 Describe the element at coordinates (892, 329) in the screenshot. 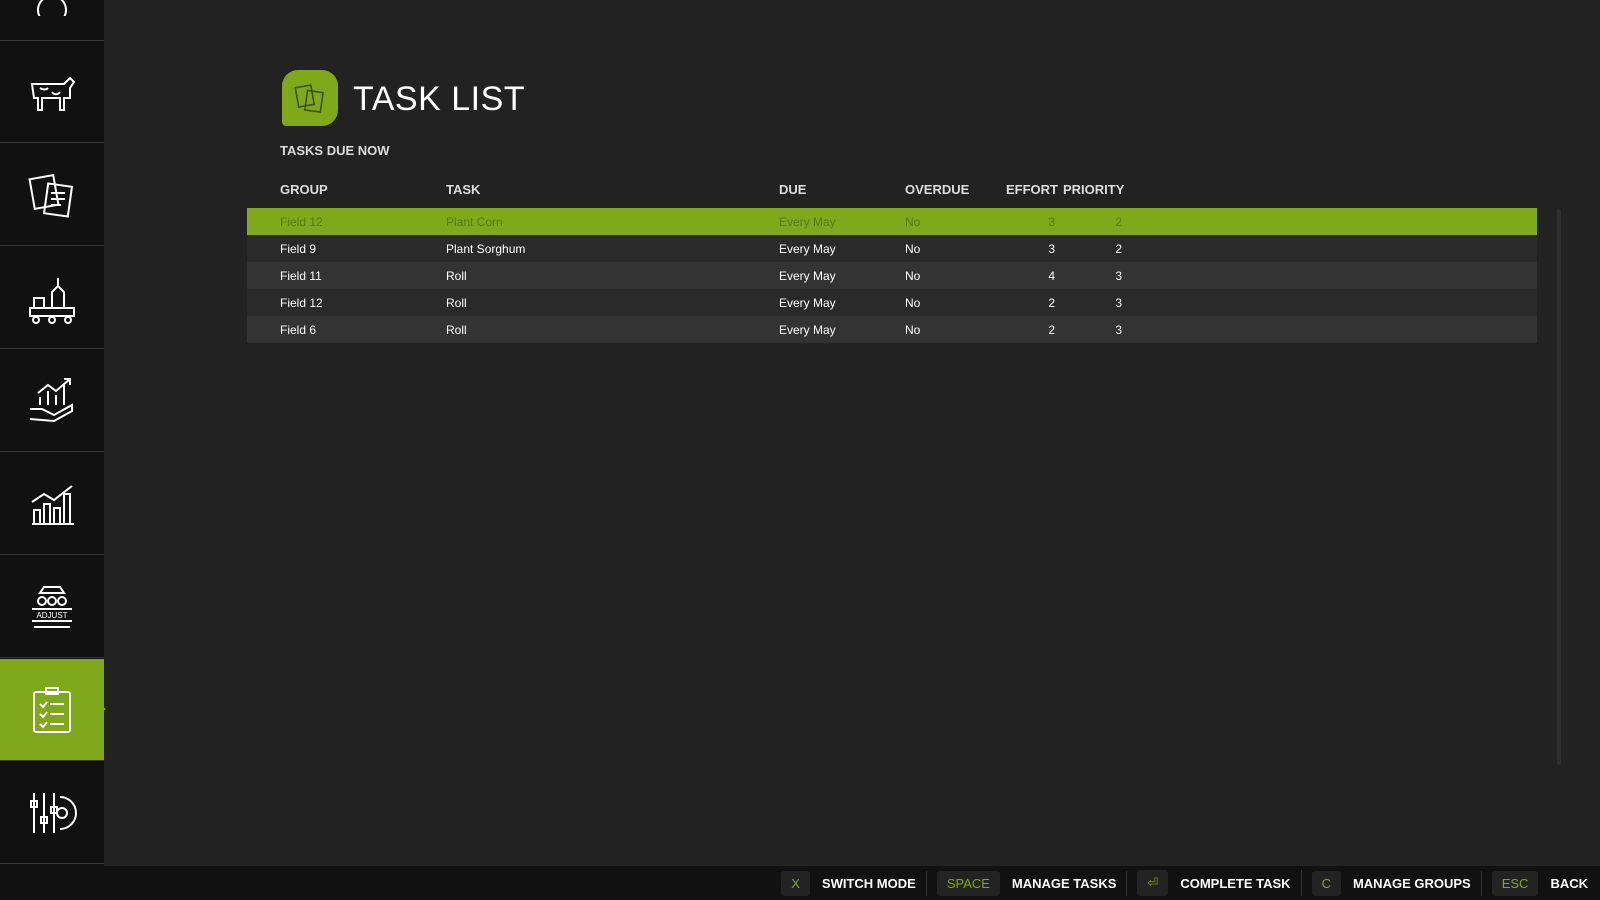

I see `table-row: Field 6 Roll Every May No 2 3` at that location.